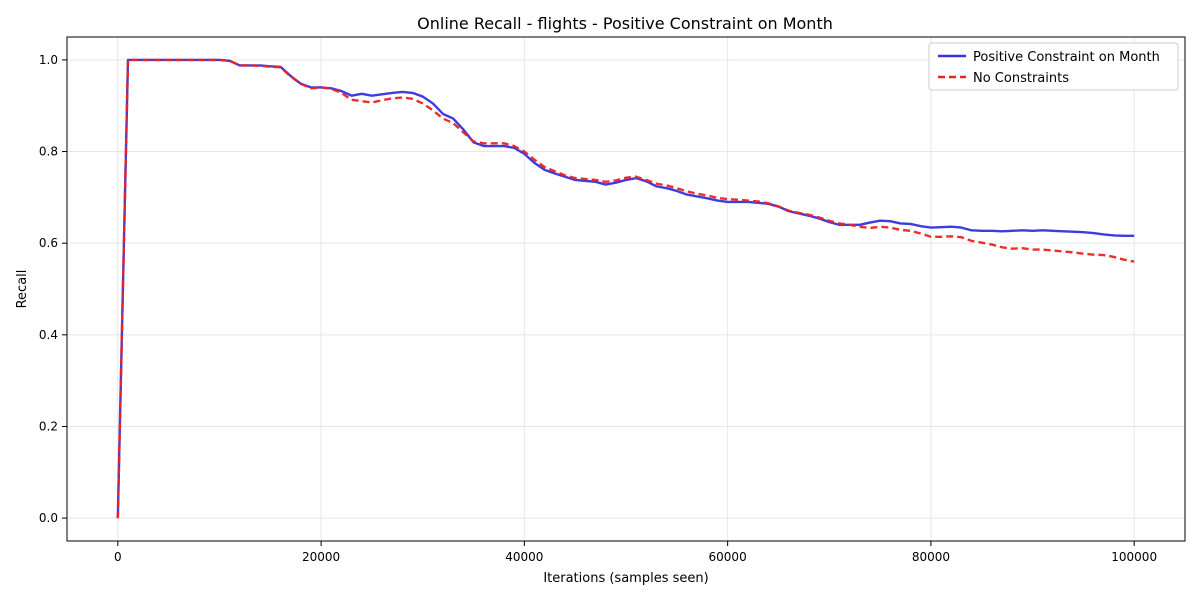 Image resolution: width=1200 pixels, height=600 pixels. What do you see at coordinates (625, 578) in the screenshot?
I see `x-axis-label: Iterations (samples seen)` at bounding box center [625, 578].